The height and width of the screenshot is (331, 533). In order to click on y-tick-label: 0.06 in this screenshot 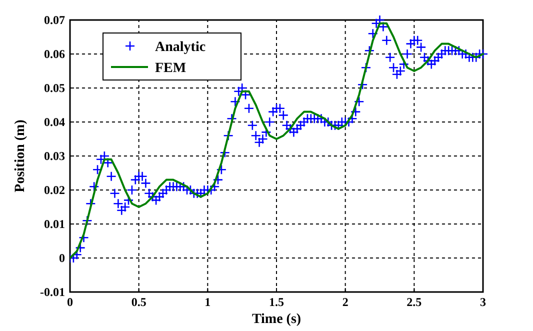, I will do `click(54, 54)`.